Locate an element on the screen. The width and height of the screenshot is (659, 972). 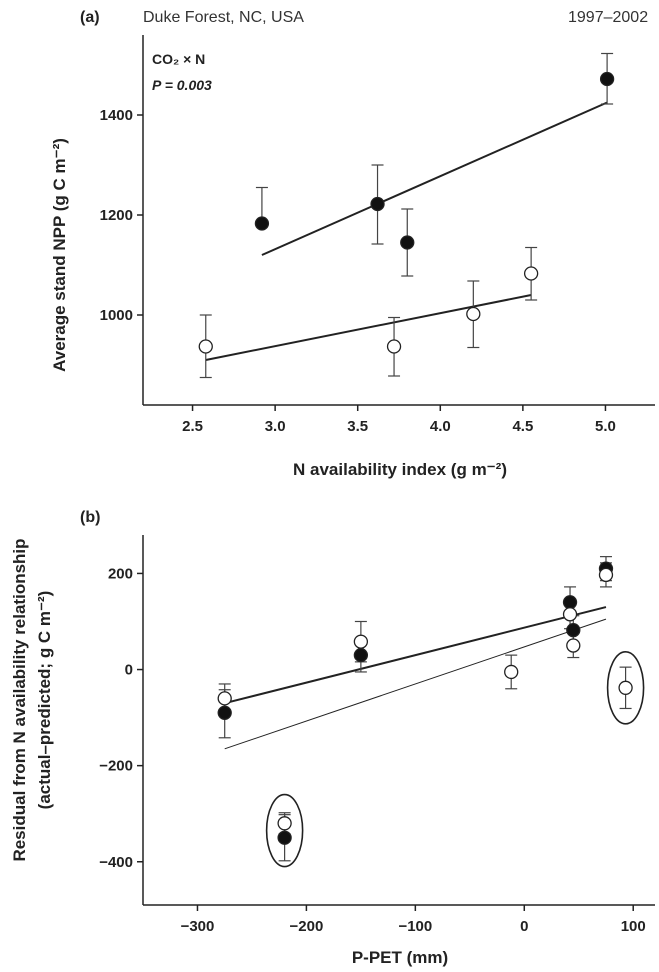
x-tick-label: 2.5 is located at coordinates (192, 426).